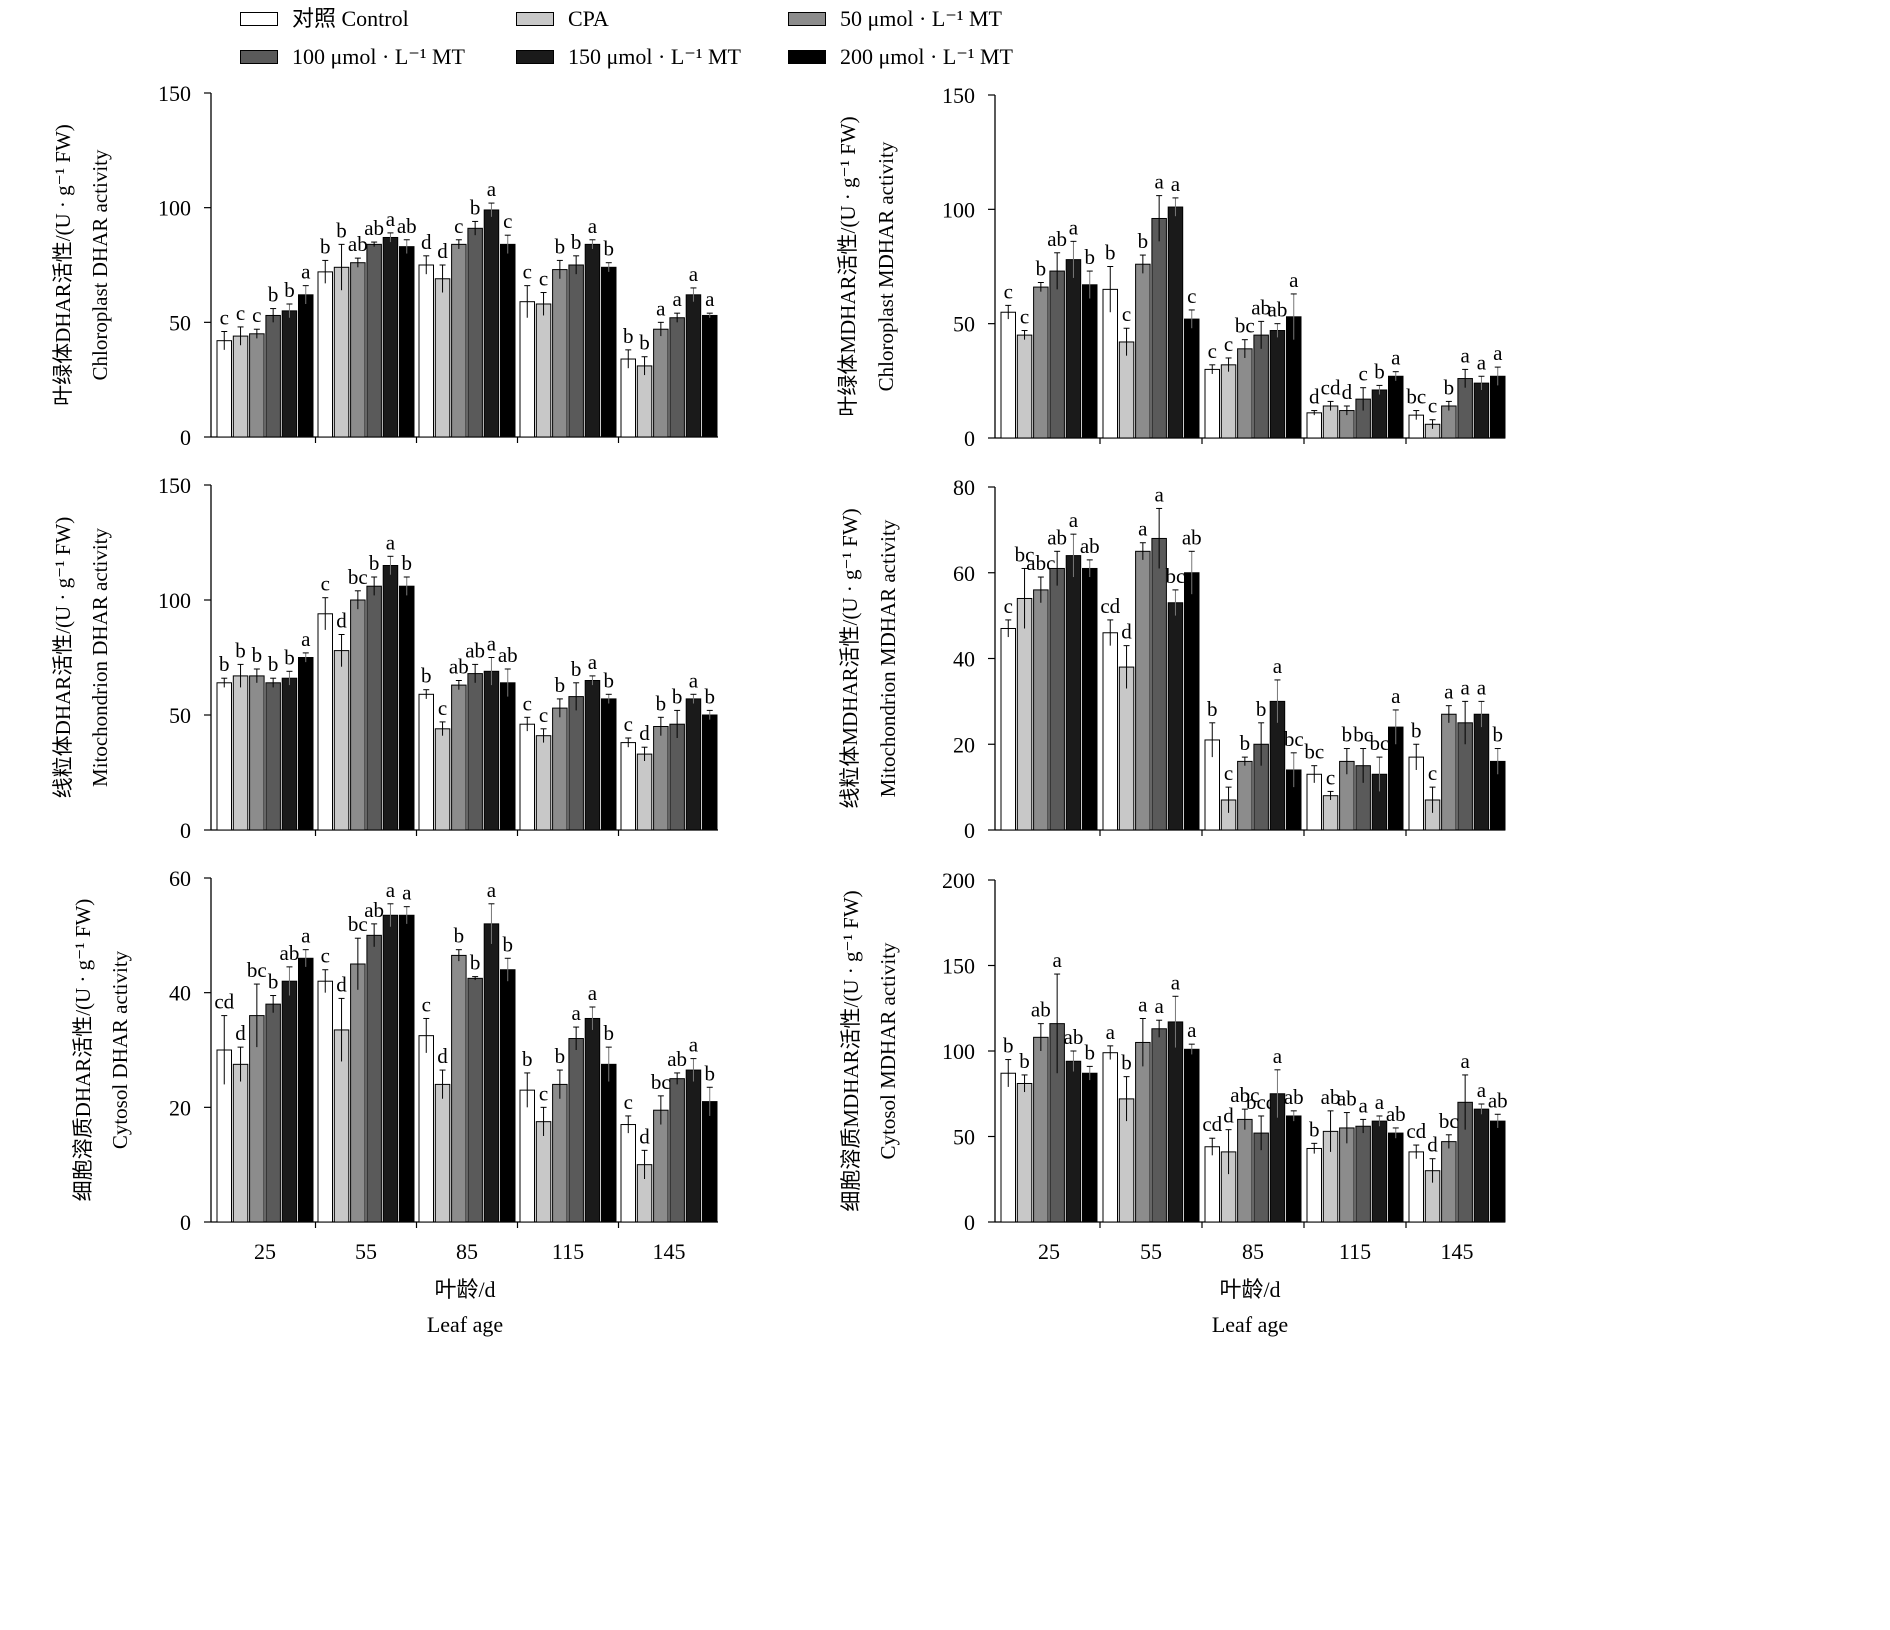 This screenshot has height=1630, width=1890. I want to click on x-tick-label: 85, so click(1253, 1251).